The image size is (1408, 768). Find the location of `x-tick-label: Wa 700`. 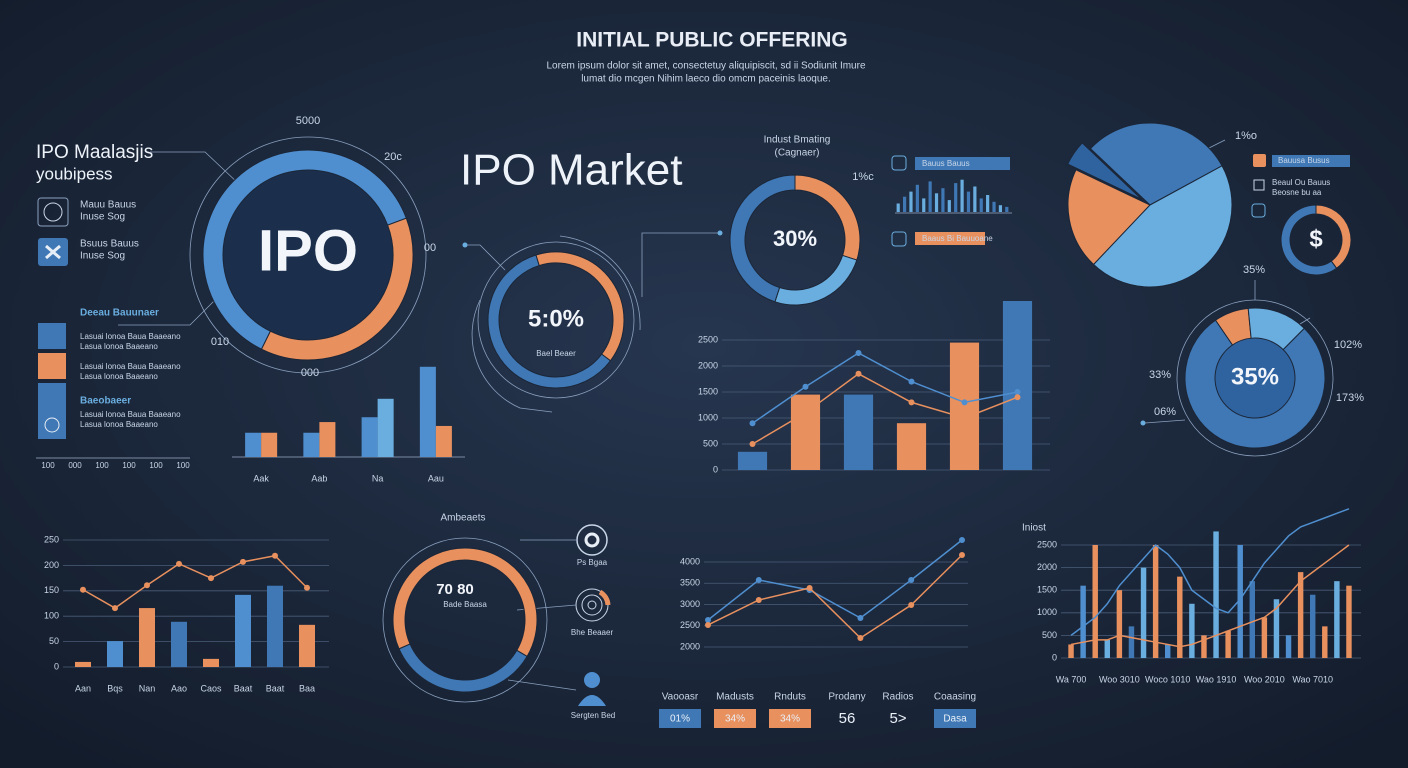

x-tick-label: Wa 700 is located at coordinates (1071, 679).